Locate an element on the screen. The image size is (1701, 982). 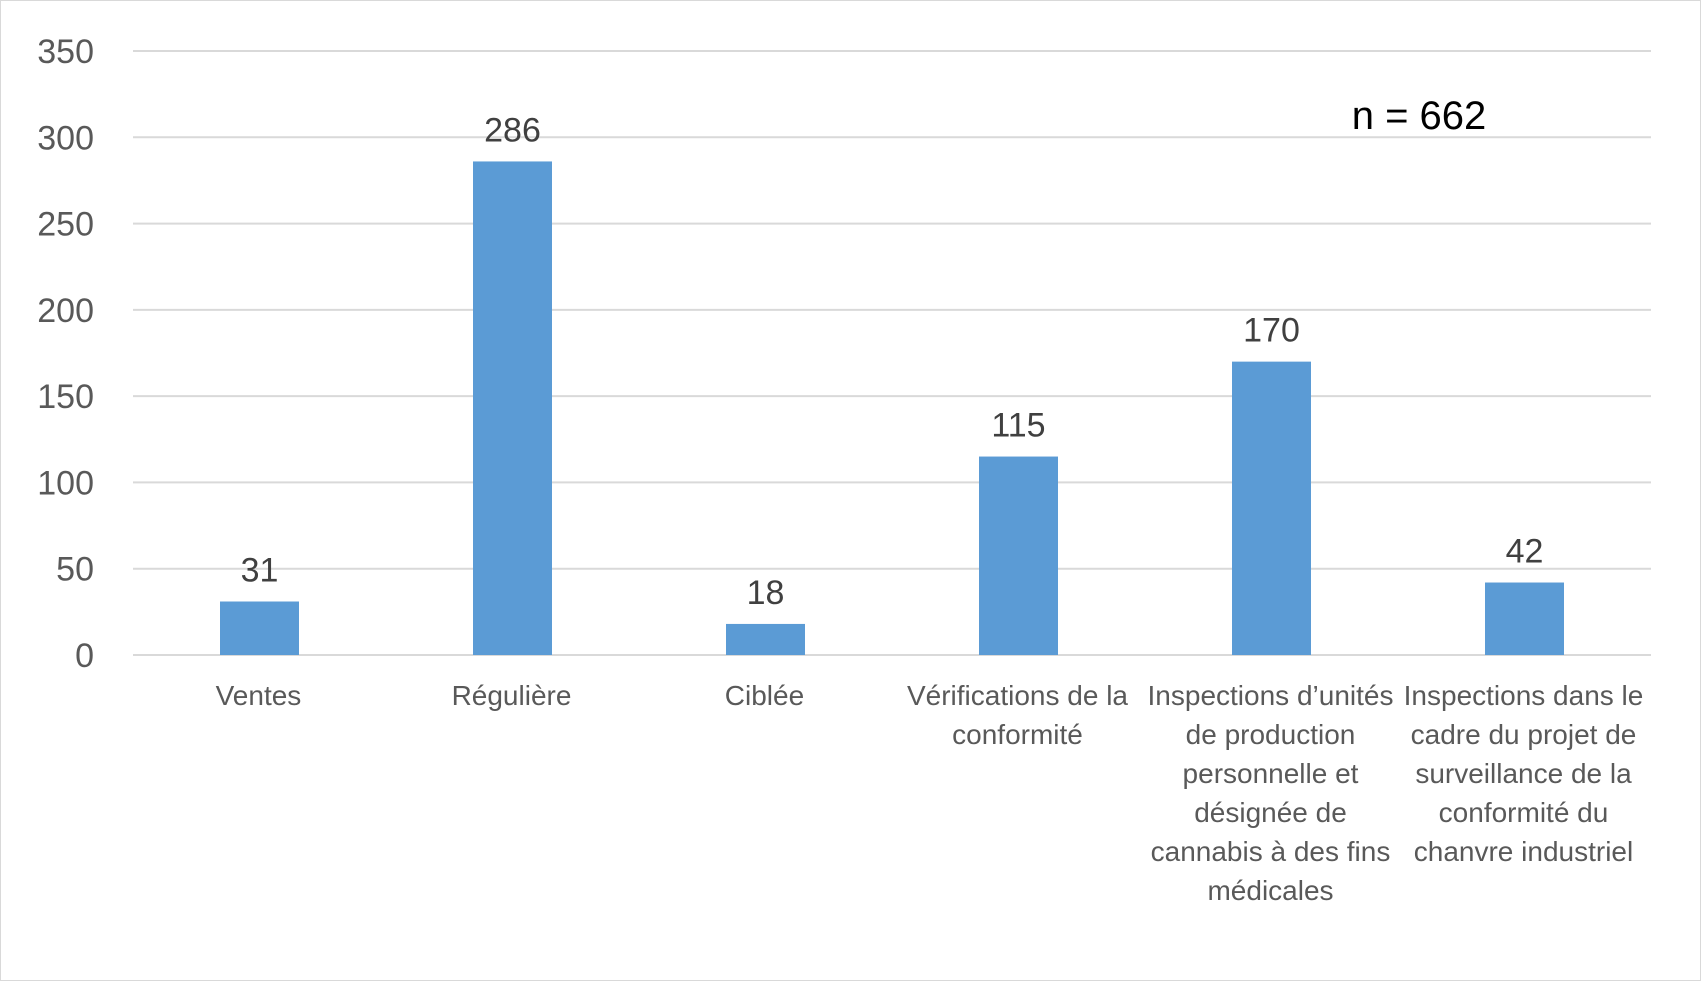
y-tick-label: 150 is located at coordinates (65, 397).